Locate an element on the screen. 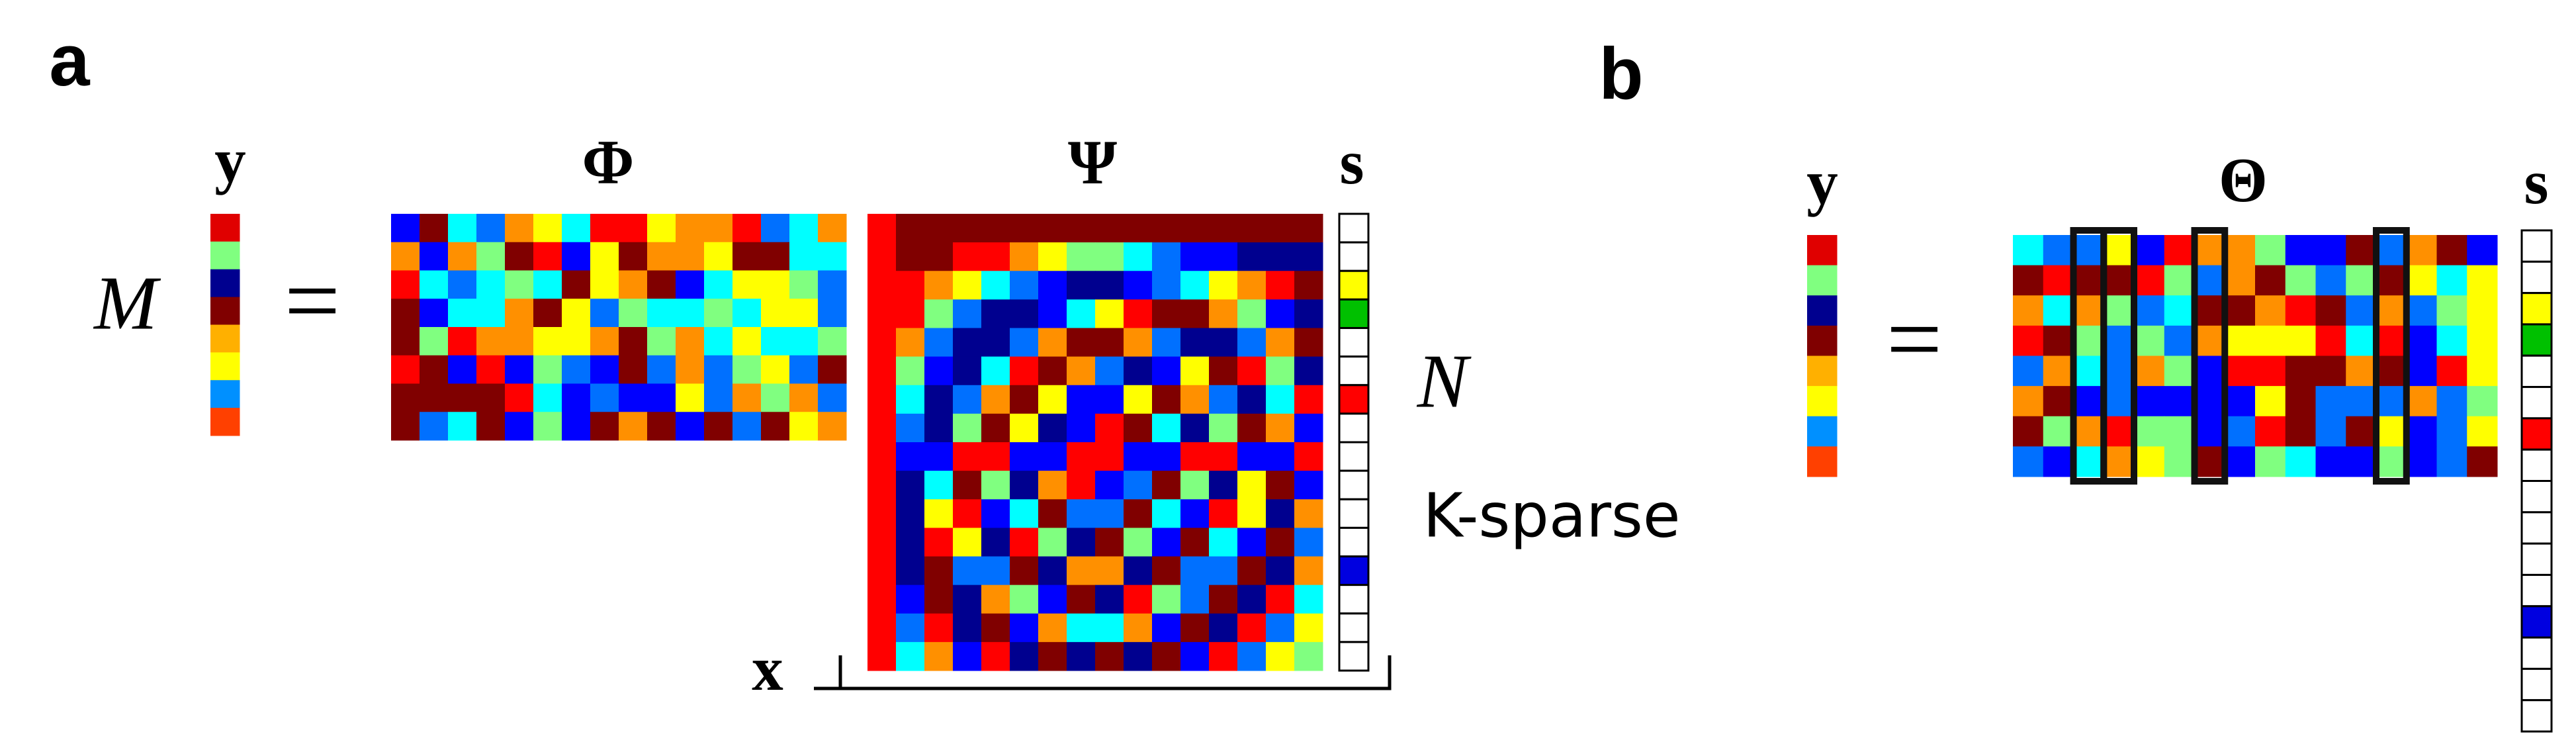 This screenshot has height=754, width=2576. column-highlight is located at coordinates (2118, 356).